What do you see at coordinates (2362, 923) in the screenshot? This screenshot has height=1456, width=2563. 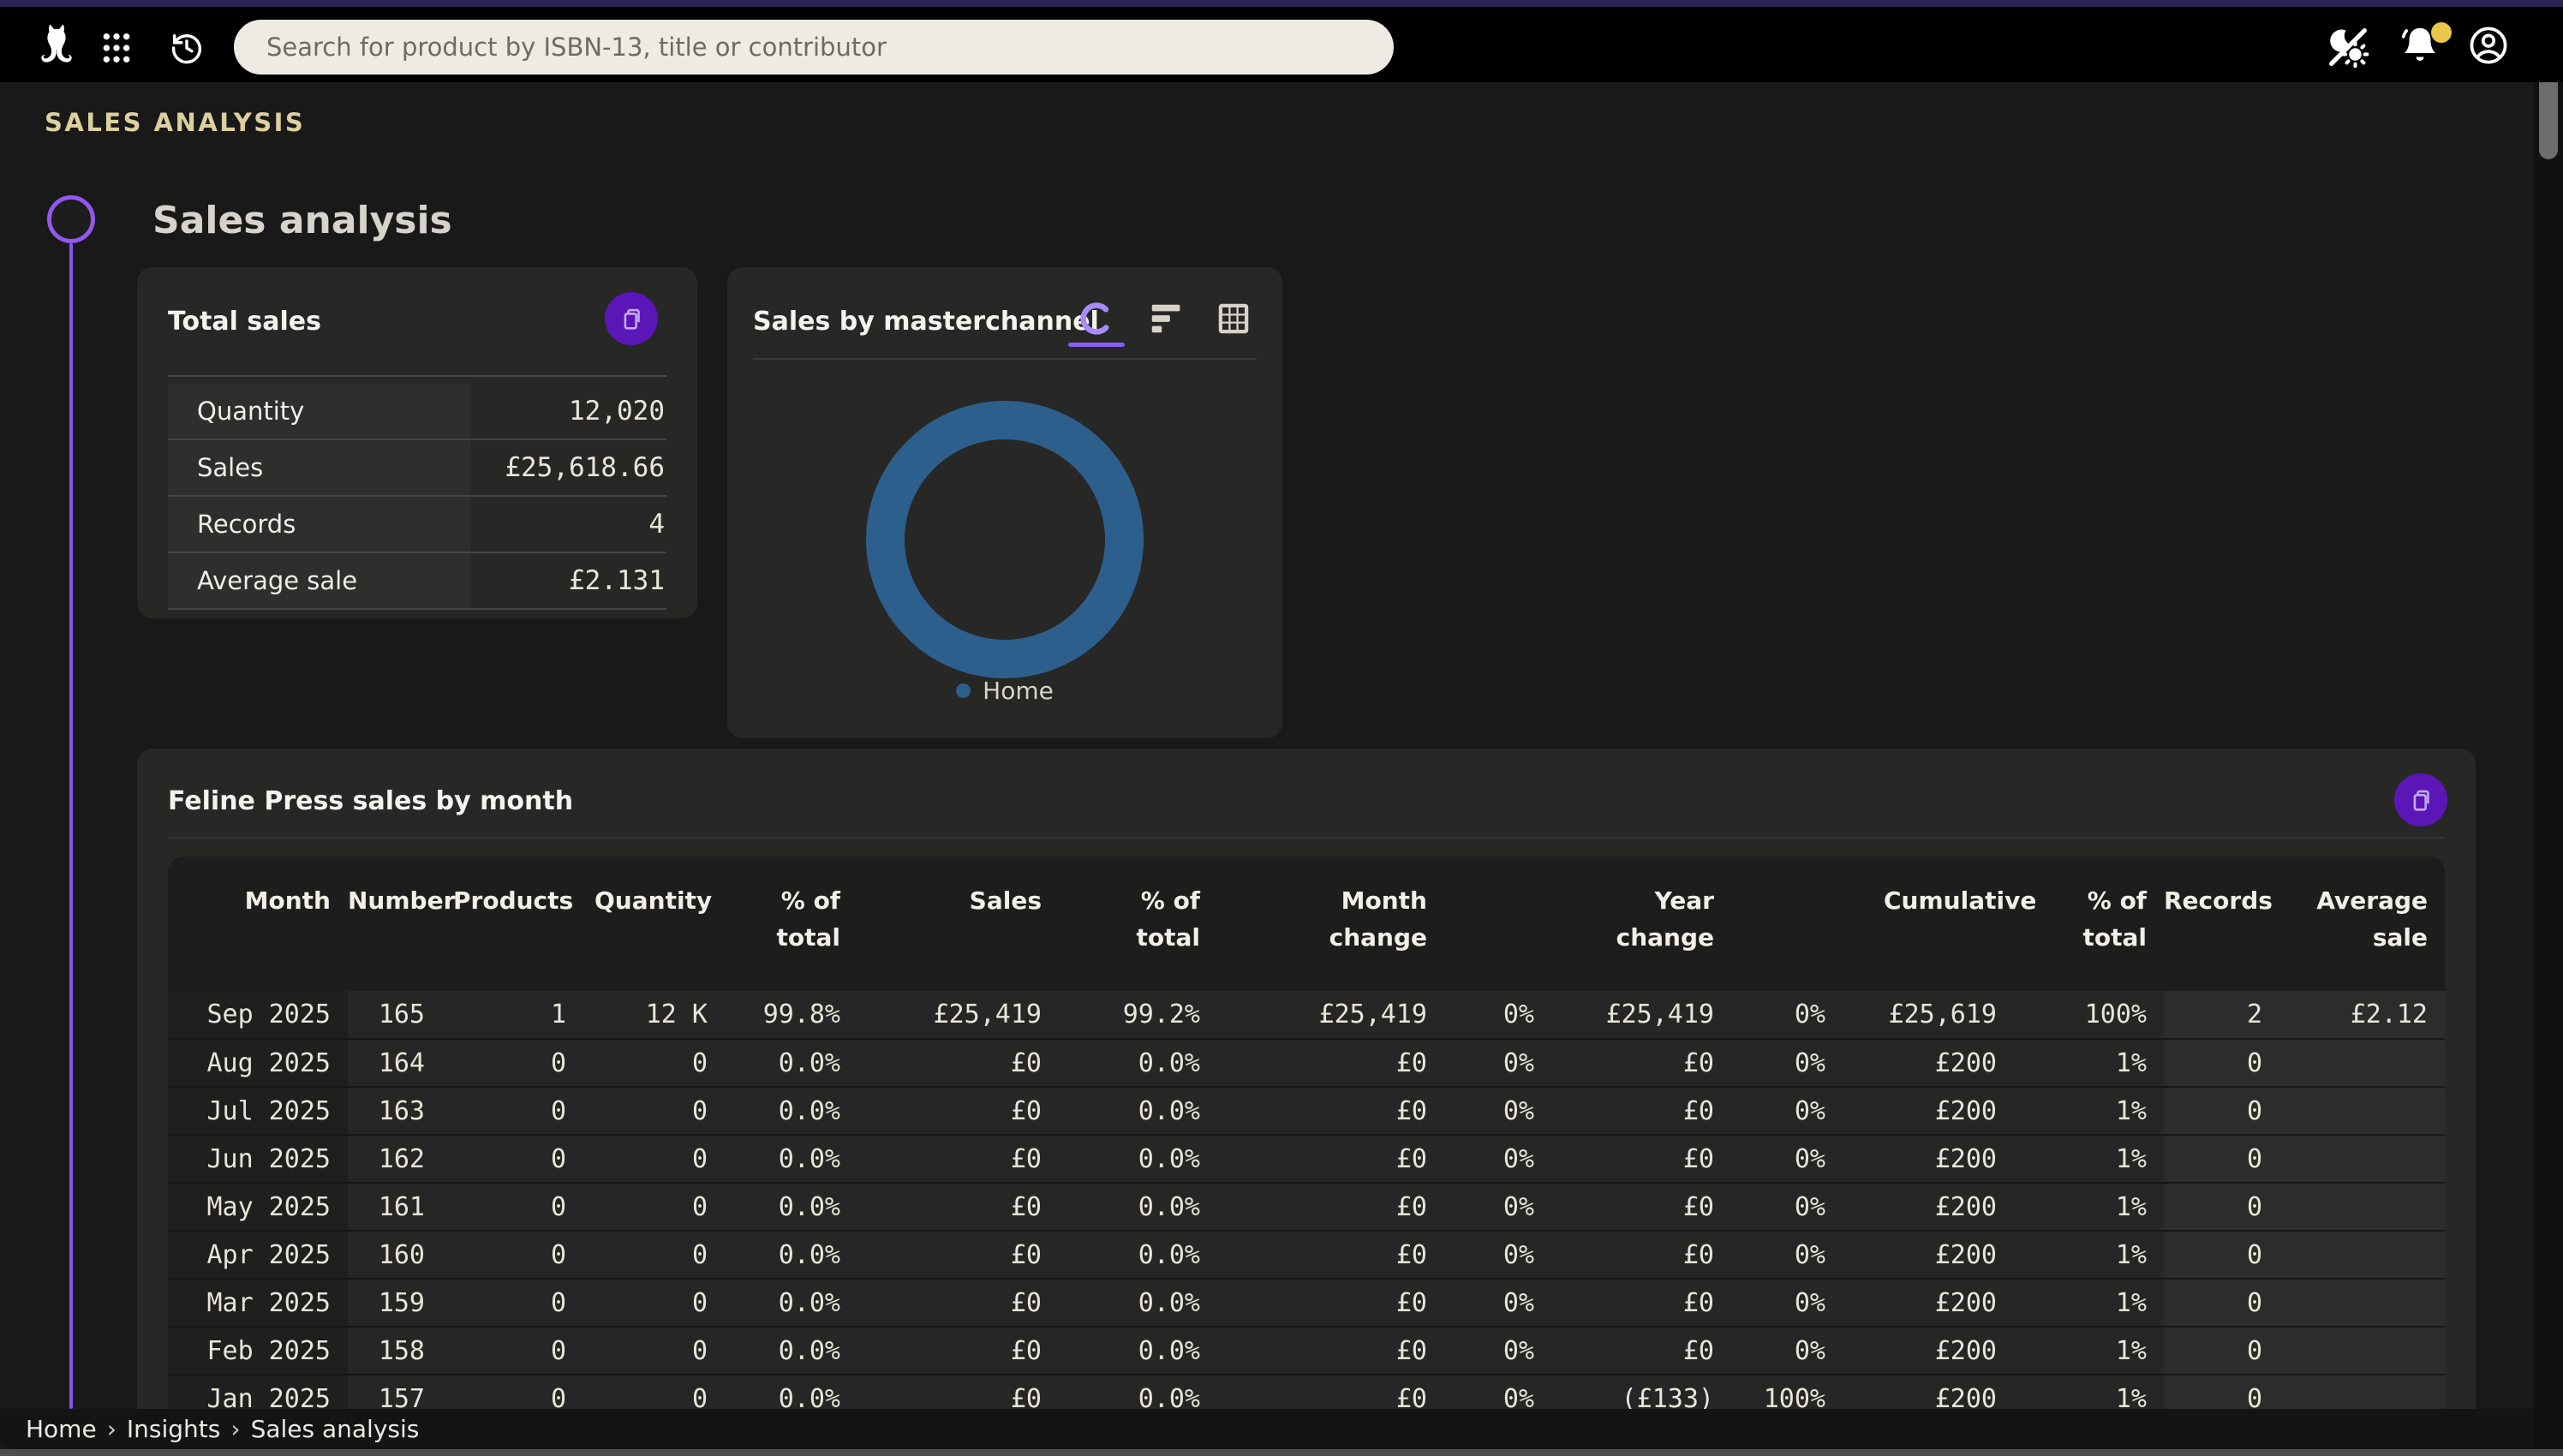 I see `column-header: Average sale` at bounding box center [2362, 923].